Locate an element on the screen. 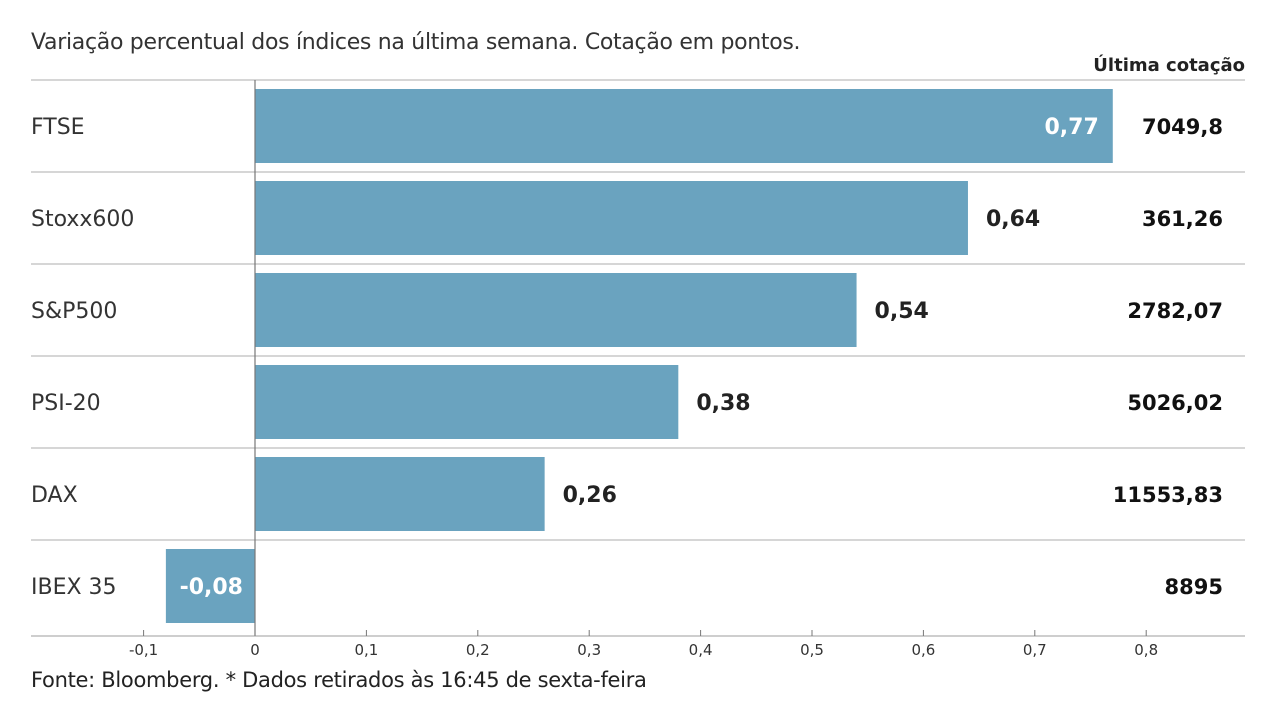 Image resolution: width=1280 pixels, height=721 pixels. data-label: 0,54 is located at coordinates (902, 311).